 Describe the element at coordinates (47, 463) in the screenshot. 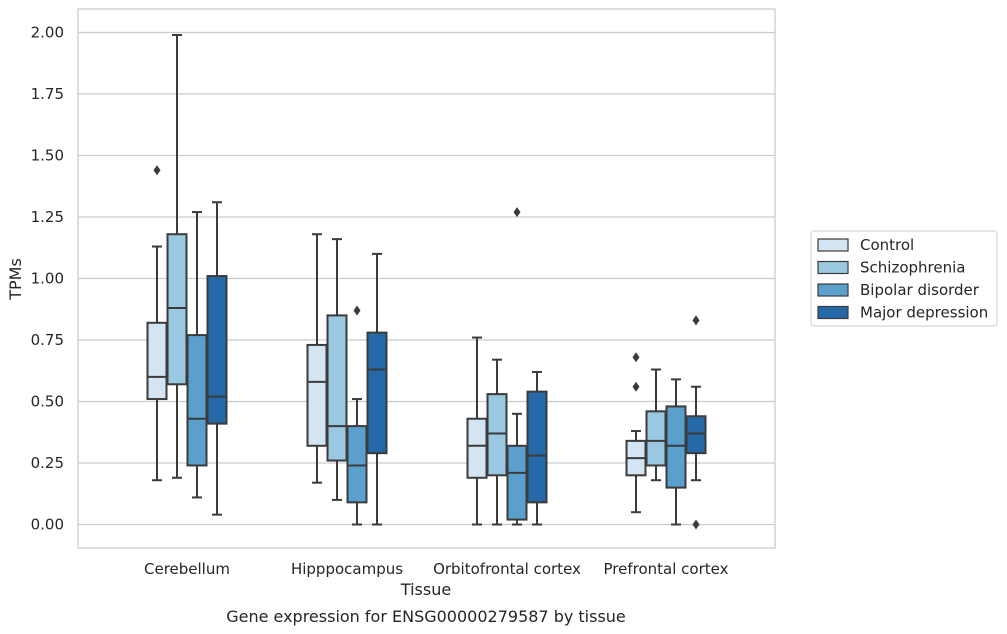

I see `y-tick-label: 0.25` at that location.